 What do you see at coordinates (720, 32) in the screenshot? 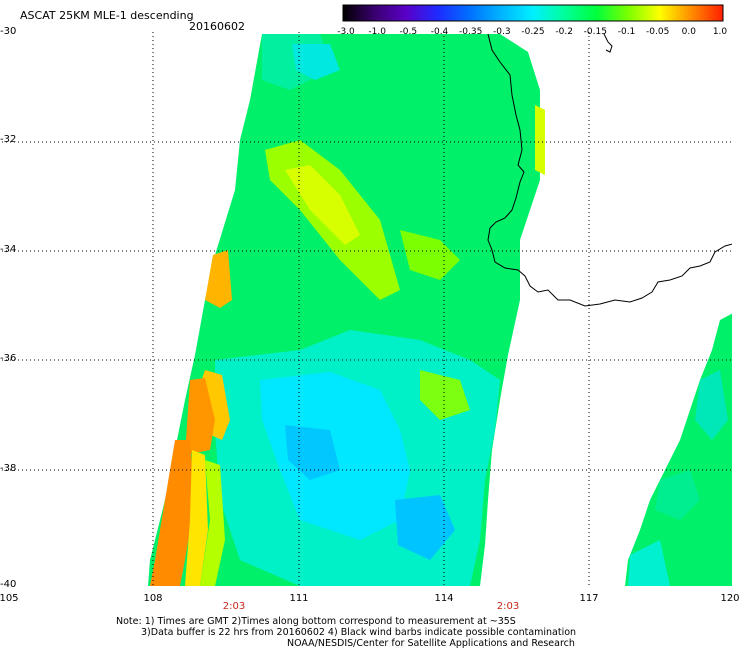
I see `colorbar-label: 1.0` at bounding box center [720, 32].